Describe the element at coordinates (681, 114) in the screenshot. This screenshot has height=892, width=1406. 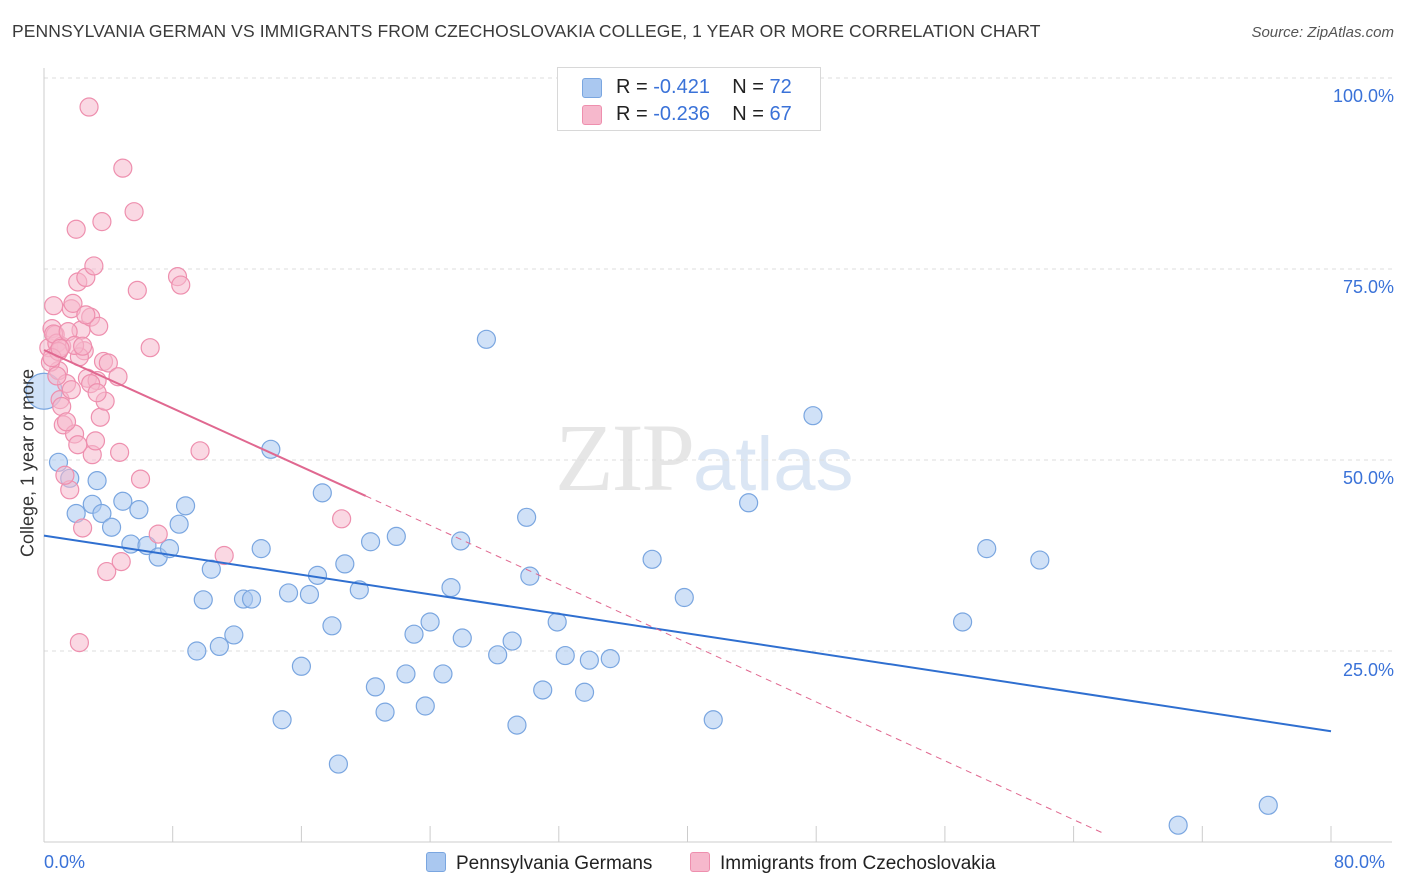
I see `r-value: -0.236` at that location.